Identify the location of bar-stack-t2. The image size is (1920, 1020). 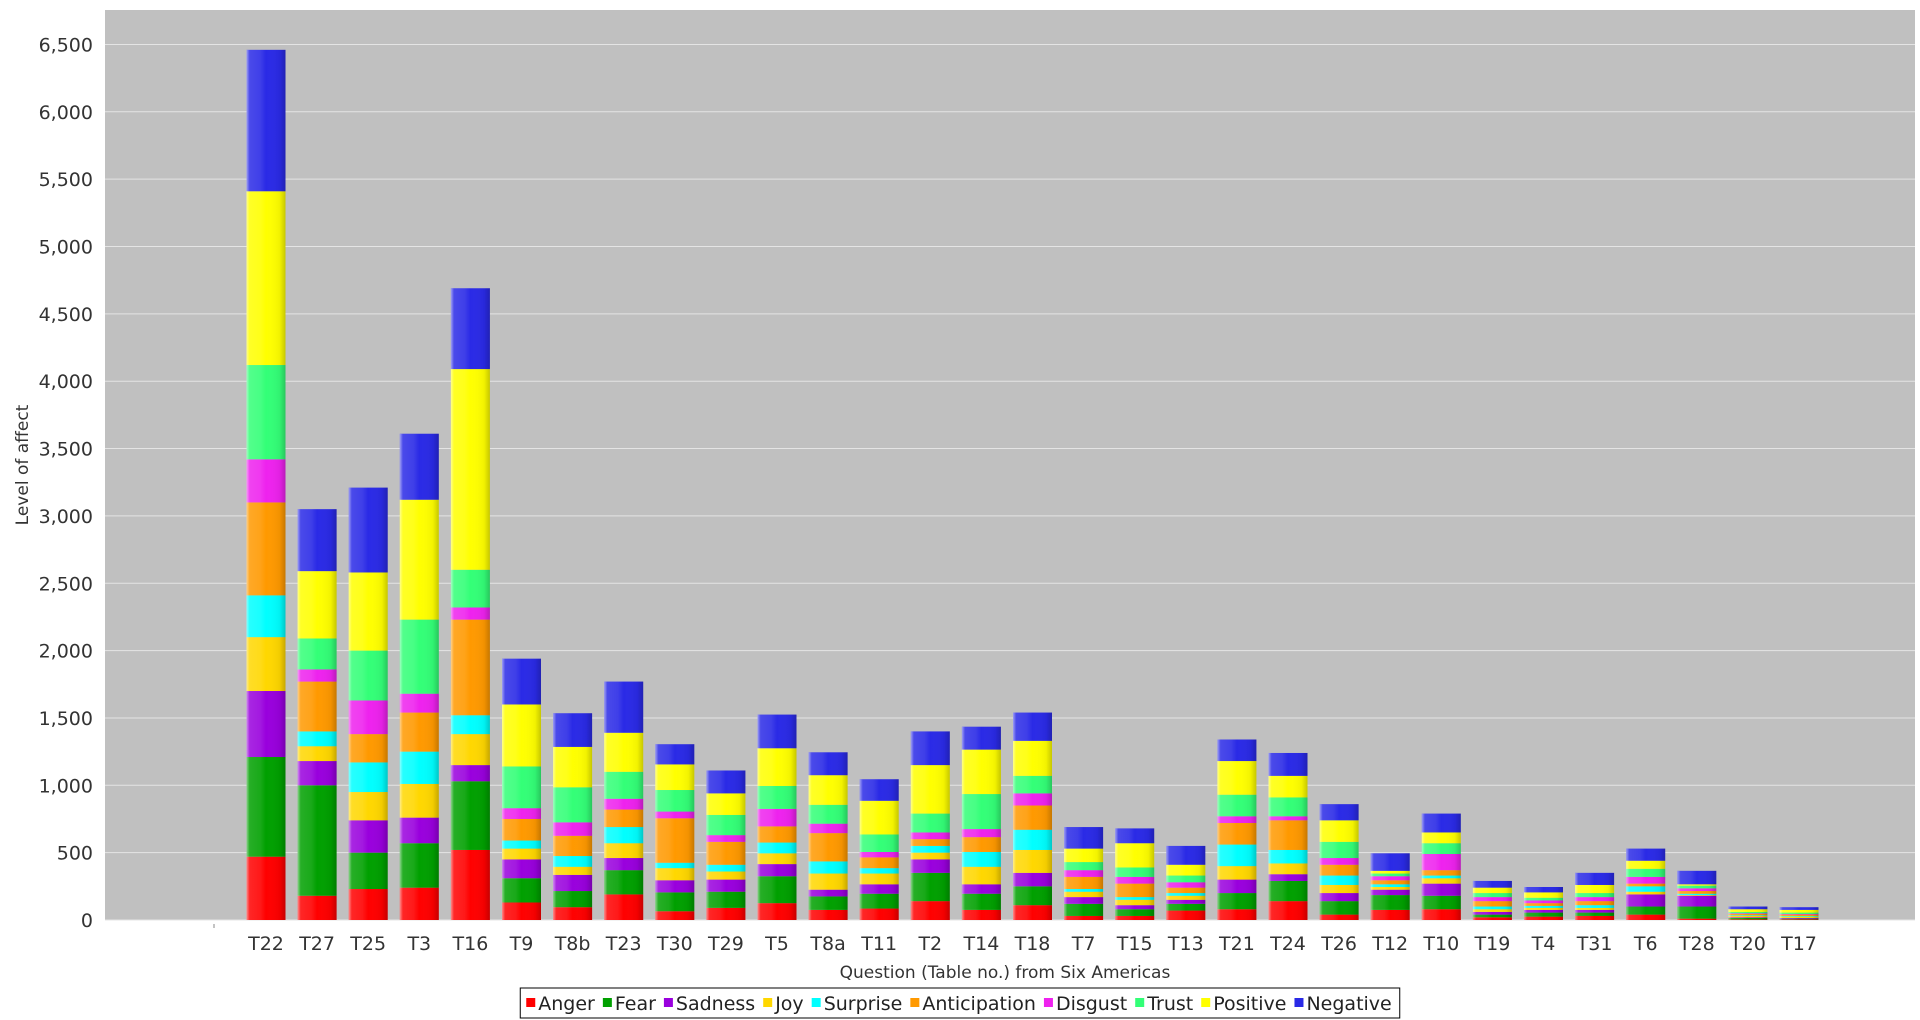
(930, 825).